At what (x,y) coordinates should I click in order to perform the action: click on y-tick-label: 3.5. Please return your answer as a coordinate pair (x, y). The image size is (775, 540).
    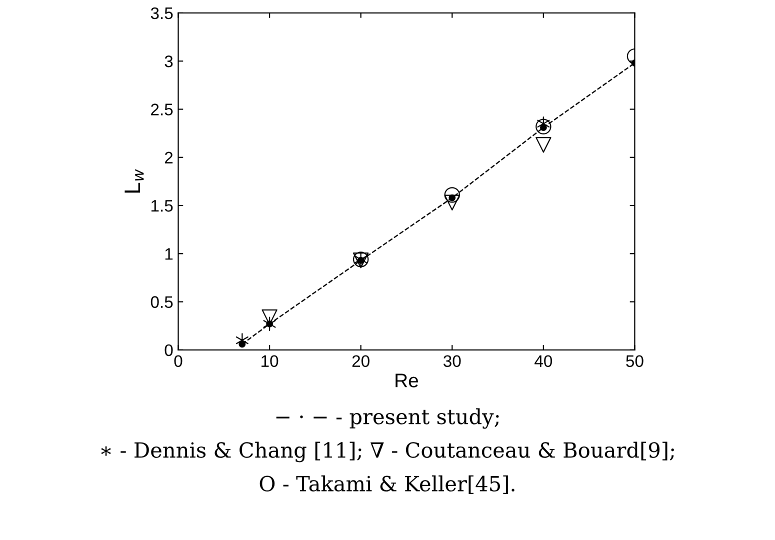
    Looking at the image, I should click on (161, 13).